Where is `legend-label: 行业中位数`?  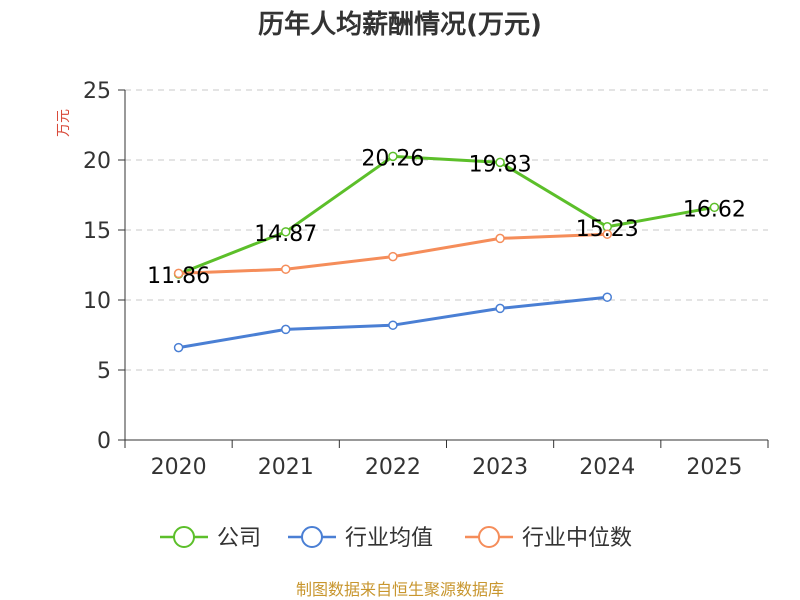 legend-label: 行业中位数 is located at coordinates (577, 538).